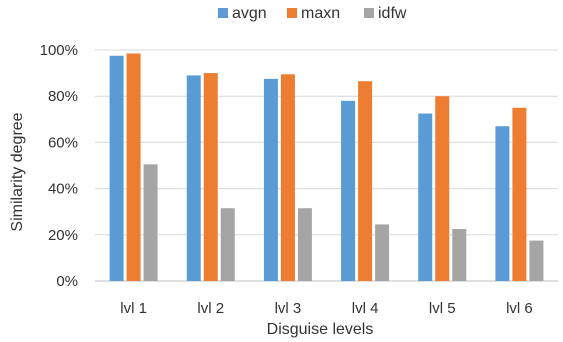  What do you see at coordinates (63, 189) in the screenshot?
I see `y-tick-label: 40%` at bounding box center [63, 189].